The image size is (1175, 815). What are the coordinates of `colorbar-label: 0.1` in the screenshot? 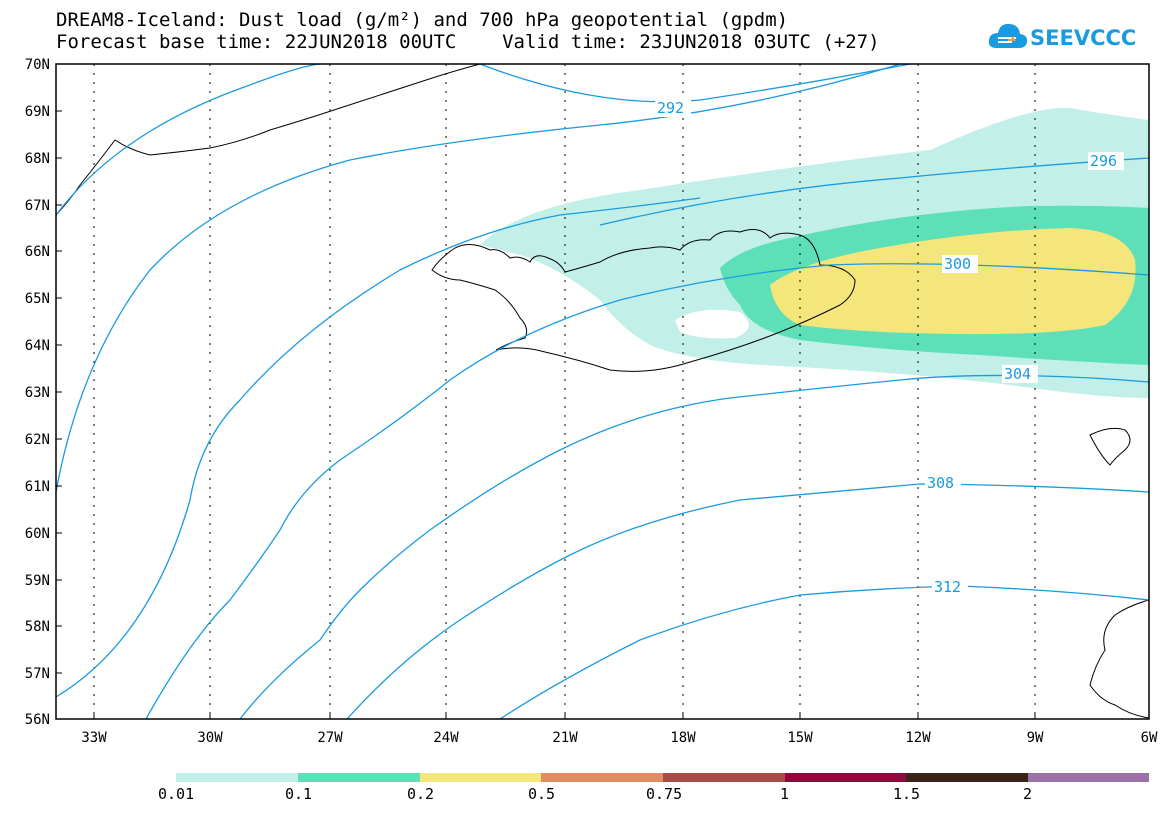 It's located at (299, 794).